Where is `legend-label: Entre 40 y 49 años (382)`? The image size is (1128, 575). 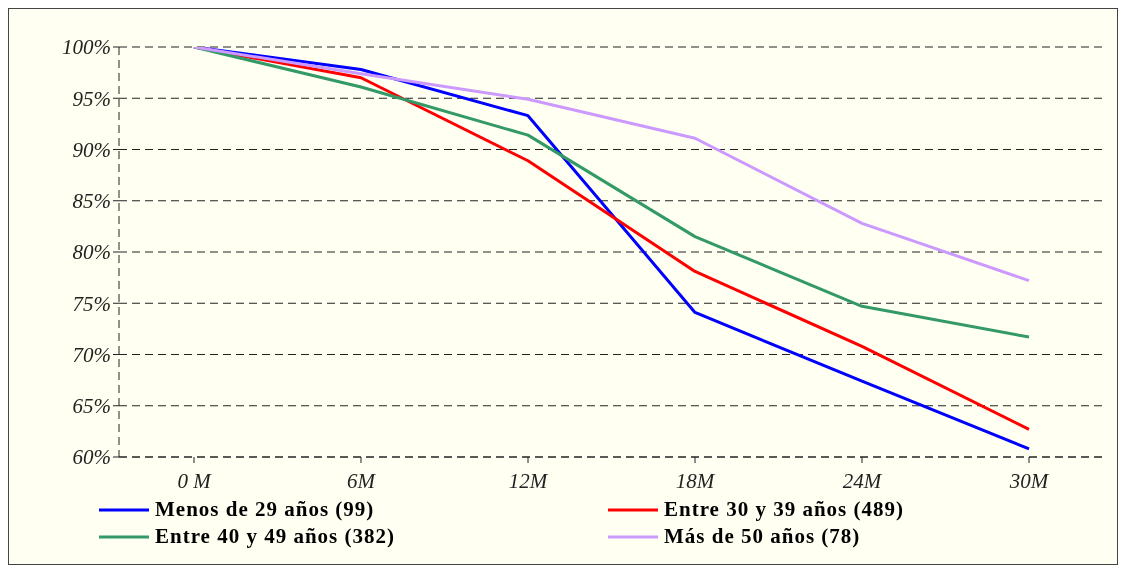
legend-label: Entre 40 y 49 años (382) is located at coordinates (275, 536).